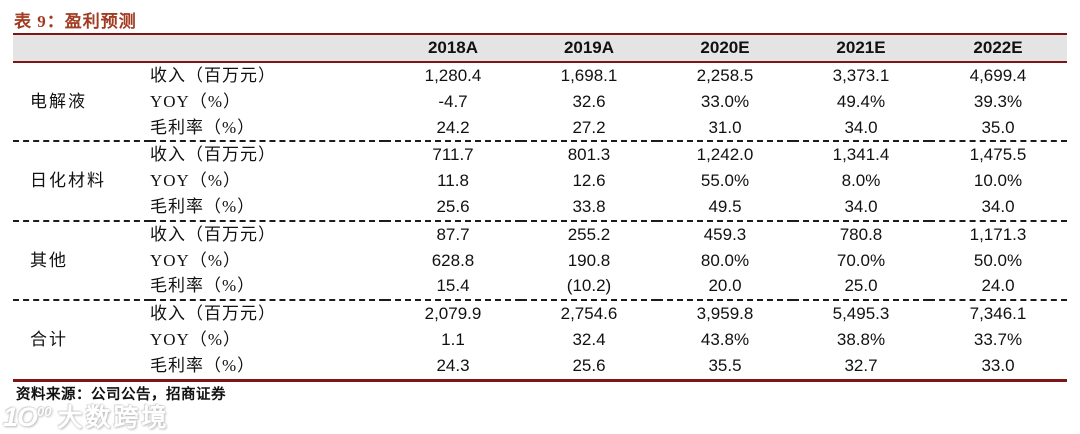 Image resolution: width=1080 pixels, height=434 pixels. What do you see at coordinates (998, 365) in the screenshot?
I see `cell: 33.0` at bounding box center [998, 365].